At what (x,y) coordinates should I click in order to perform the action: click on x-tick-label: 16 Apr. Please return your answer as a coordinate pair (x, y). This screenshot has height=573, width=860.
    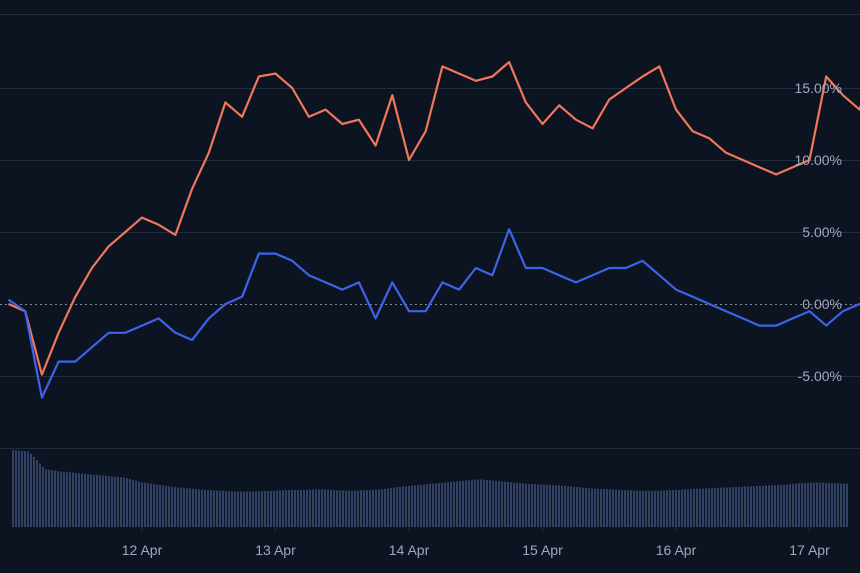
    Looking at the image, I should click on (676, 550).